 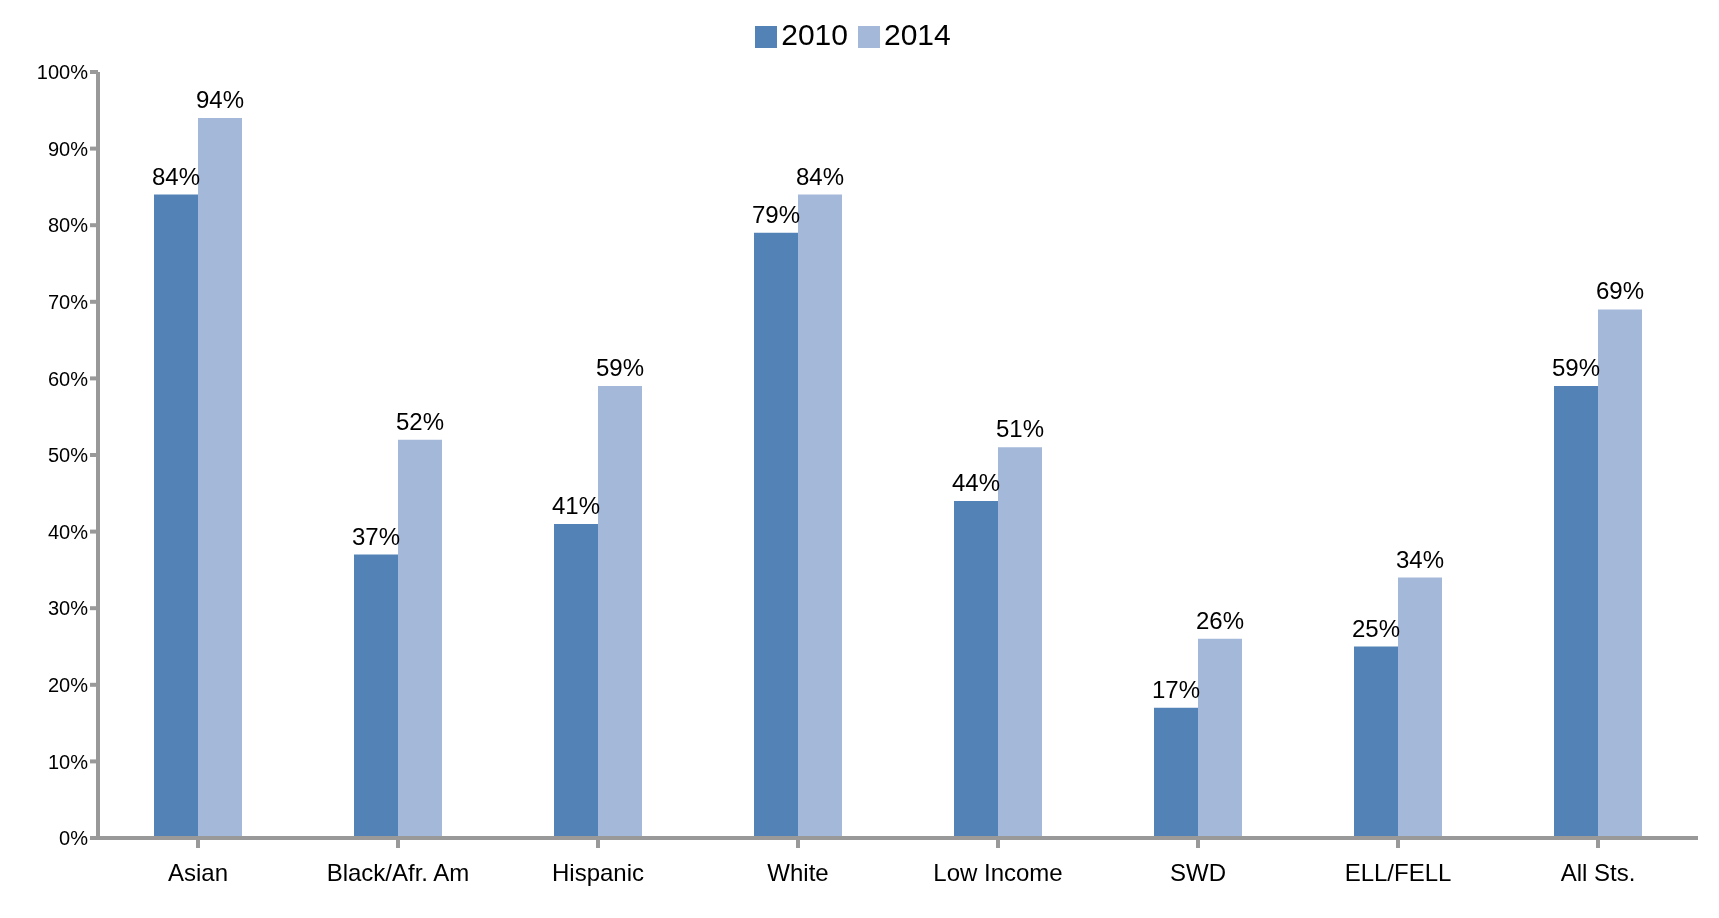 What do you see at coordinates (798, 873) in the screenshot?
I see `x-tick-label: White` at bounding box center [798, 873].